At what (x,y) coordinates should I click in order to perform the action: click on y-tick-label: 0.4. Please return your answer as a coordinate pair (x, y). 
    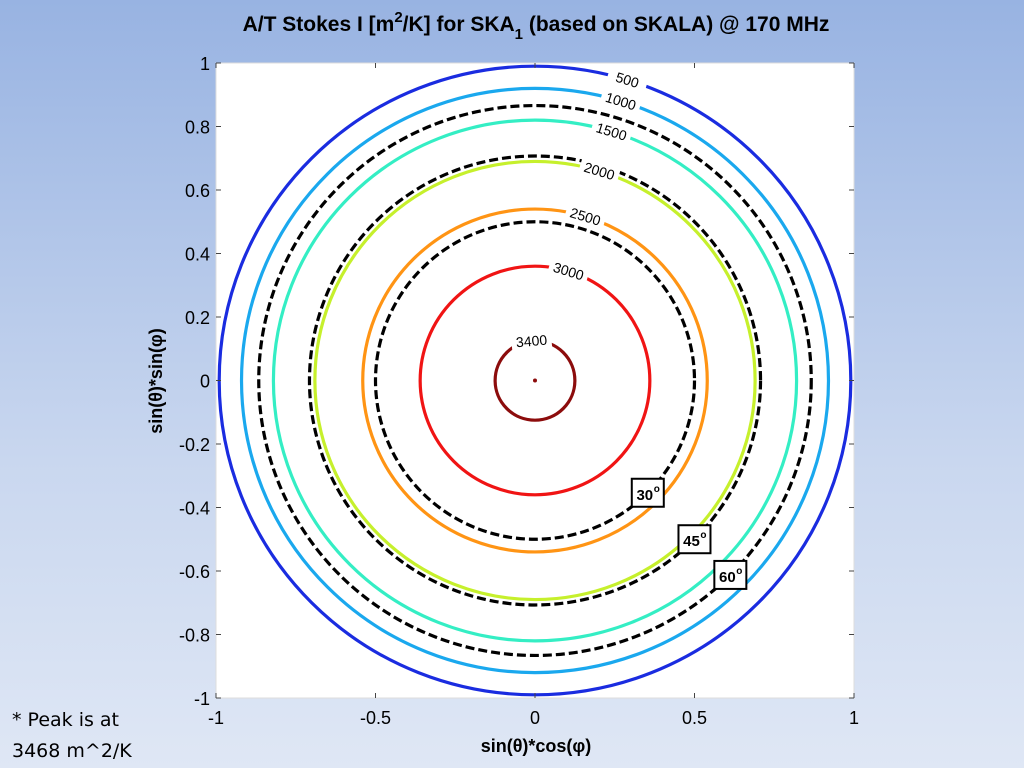
    Looking at the image, I should click on (197, 255).